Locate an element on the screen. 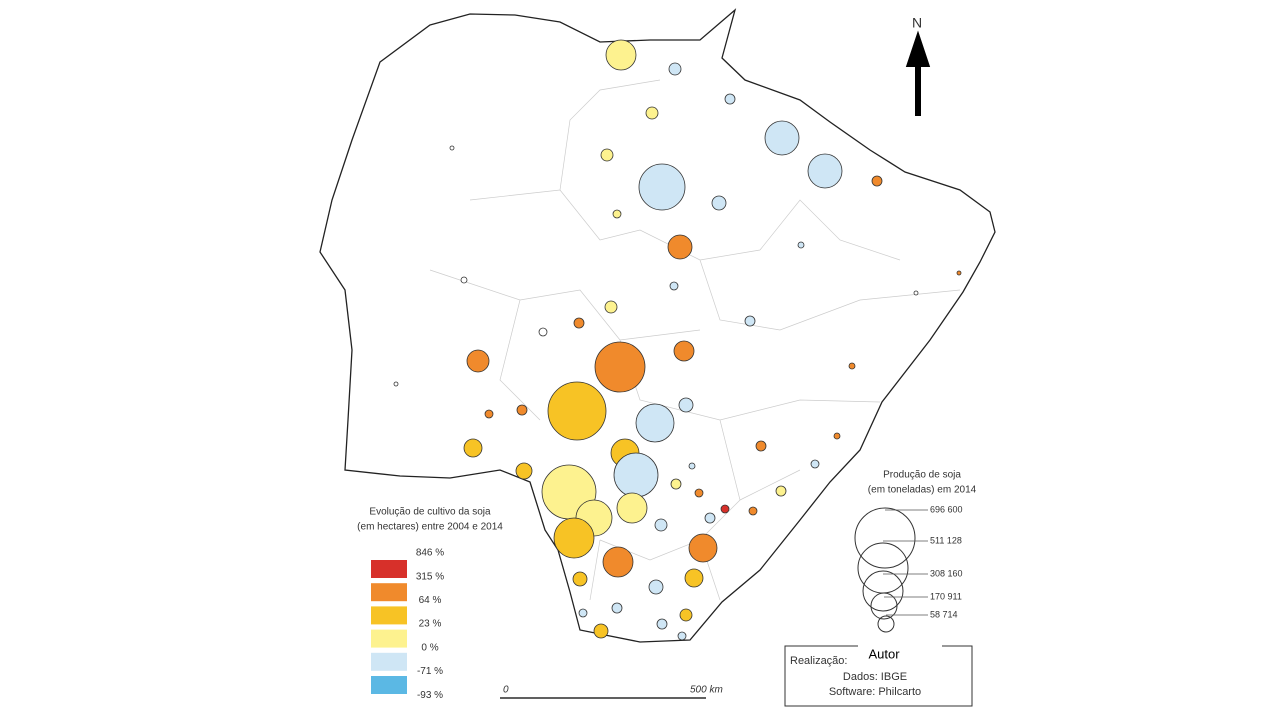 This screenshot has width=1280, height=720. legend-label: 0 % is located at coordinates (429, 647).